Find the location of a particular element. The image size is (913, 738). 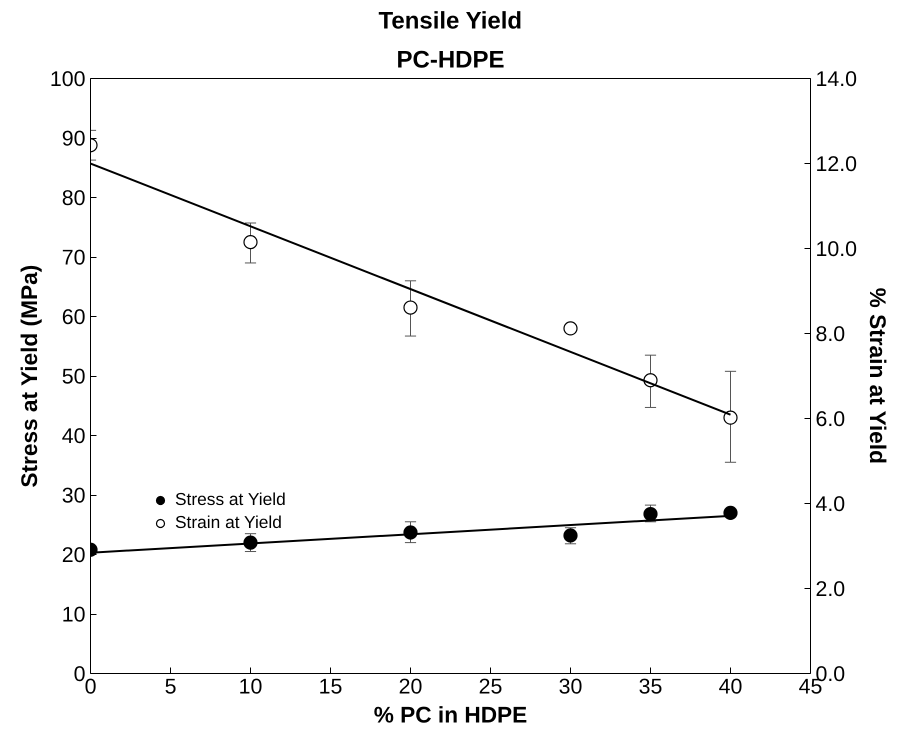

x-tick-label: 20 is located at coordinates (410, 686).